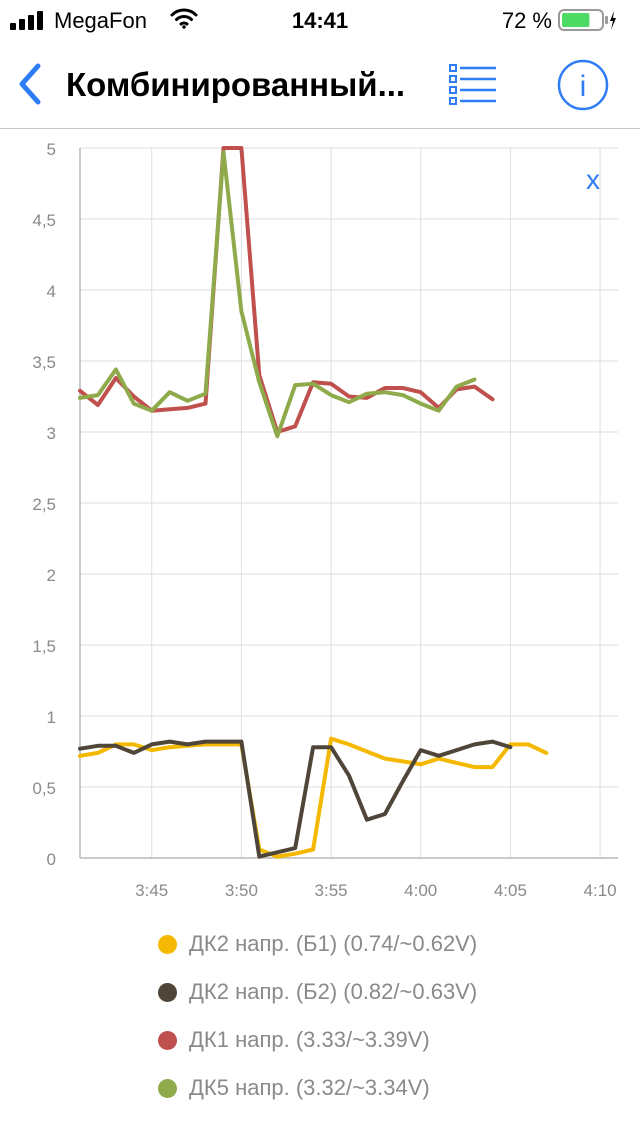 The image size is (640, 1136). Describe the element at coordinates (44, 362) in the screenshot. I see `y-tick-label: 3,5` at that location.